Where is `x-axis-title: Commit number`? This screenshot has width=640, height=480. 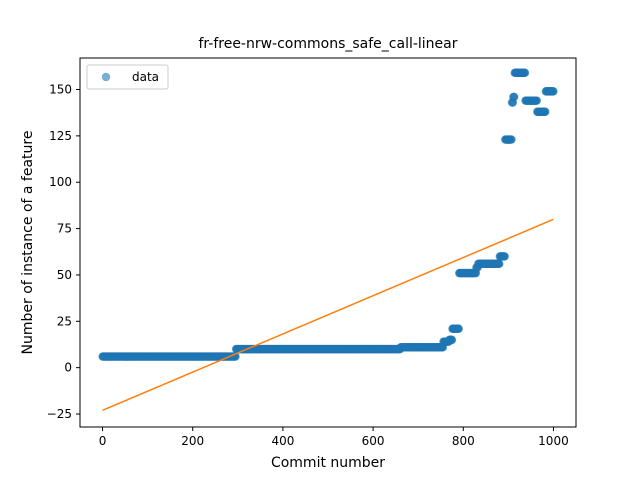 x-axis-title: Commit number is located at coordinates (328, 463).